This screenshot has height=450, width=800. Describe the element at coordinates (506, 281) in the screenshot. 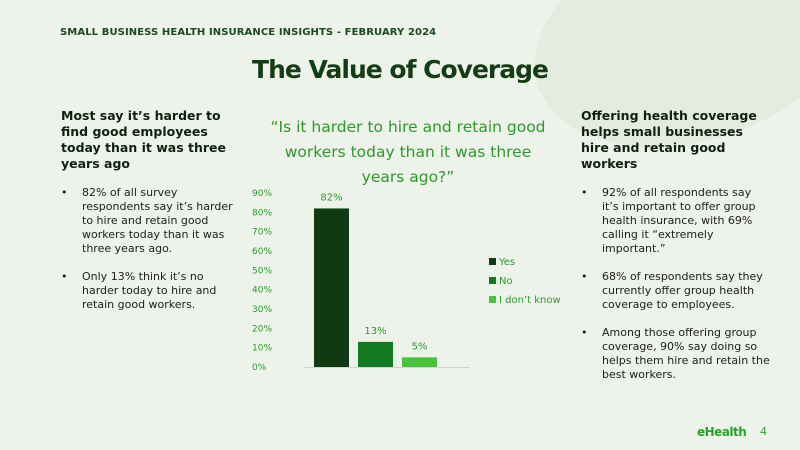

I see `legend-label: No` at that location.